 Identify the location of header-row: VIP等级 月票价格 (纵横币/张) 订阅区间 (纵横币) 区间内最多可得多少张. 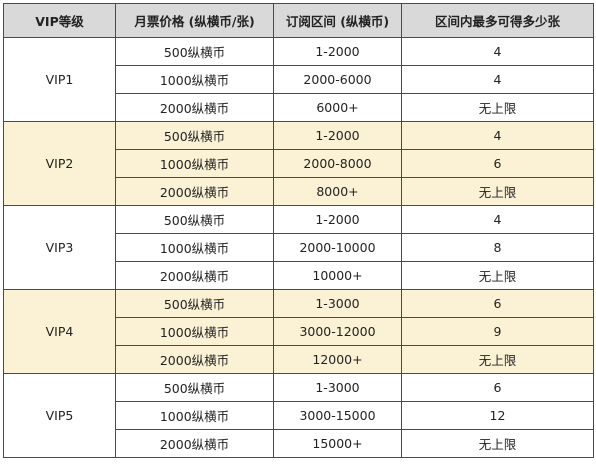
(298, 20).